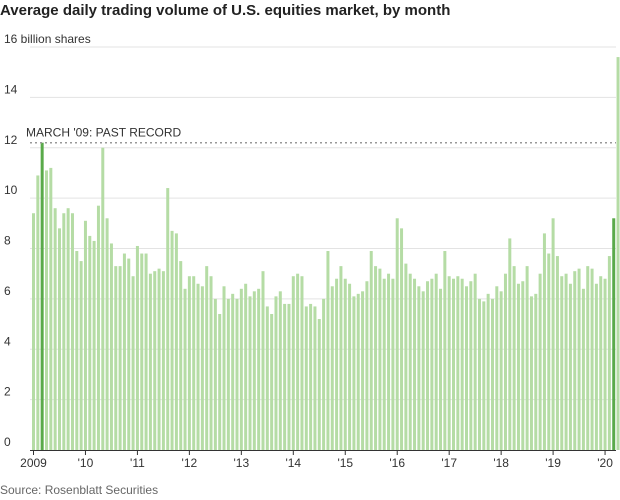 Image resolution: width=620 pixels, height=500 pixels. Describe the element at coordinates (7, 392) in the screenshot. I see `y-tick-label: 2` at that location.